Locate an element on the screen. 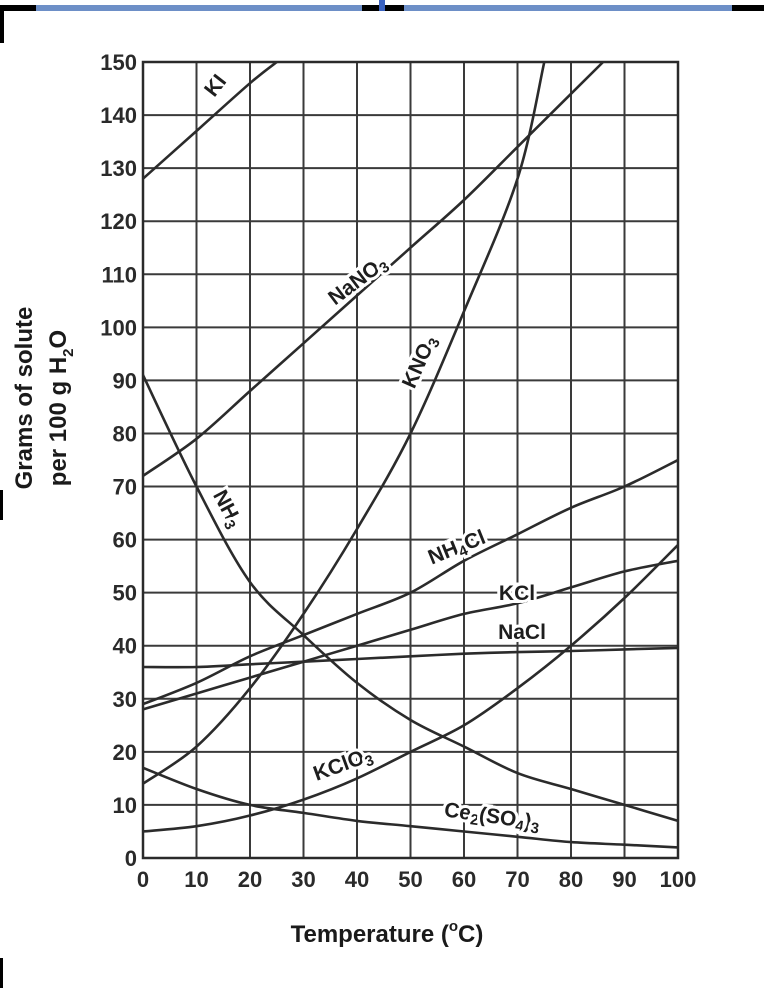 The height and width of the screenshot is (988, 764). x-tick-label: 20 is located at coordinates (250, 879).